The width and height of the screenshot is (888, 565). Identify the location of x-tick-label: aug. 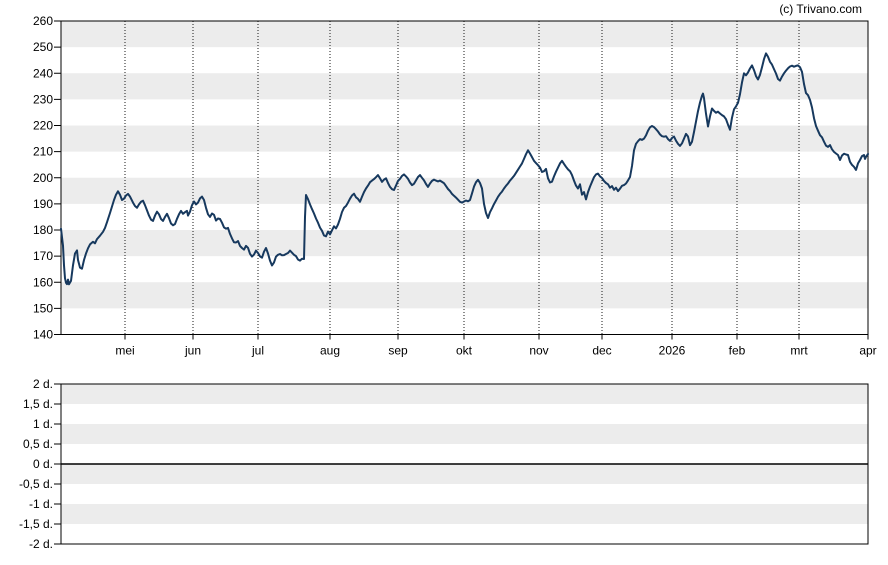
(330, 351).